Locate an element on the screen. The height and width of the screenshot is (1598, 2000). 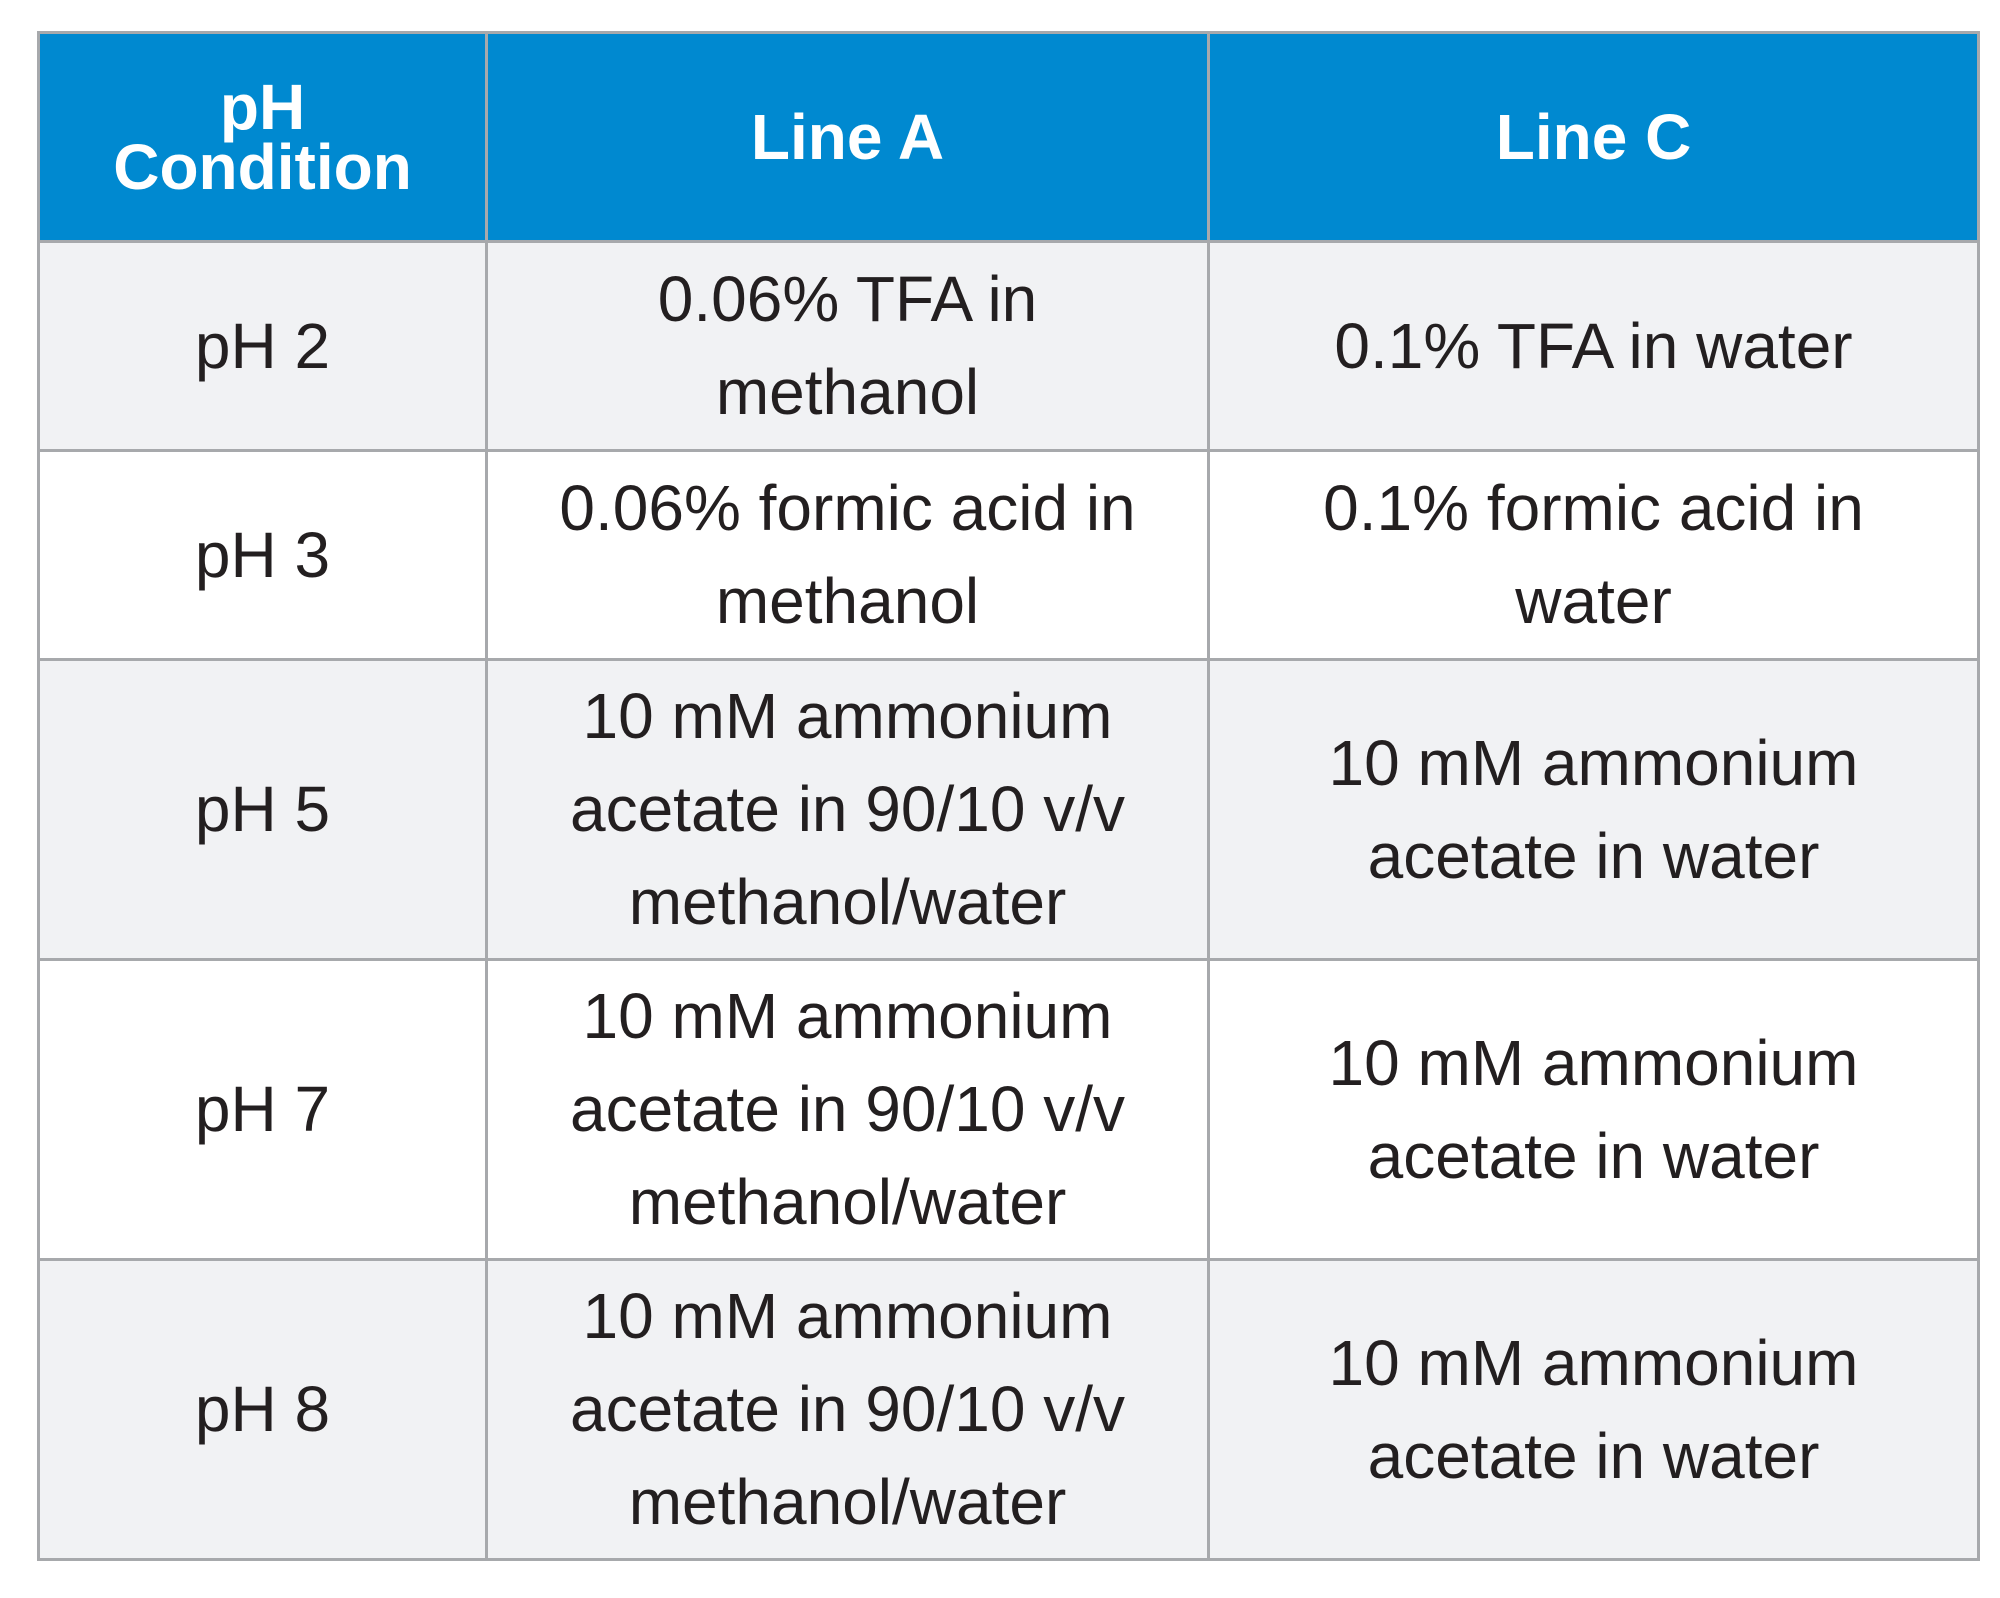
table-header-row: pH Condition Line A Line C is located at coordinates (1008, 137).